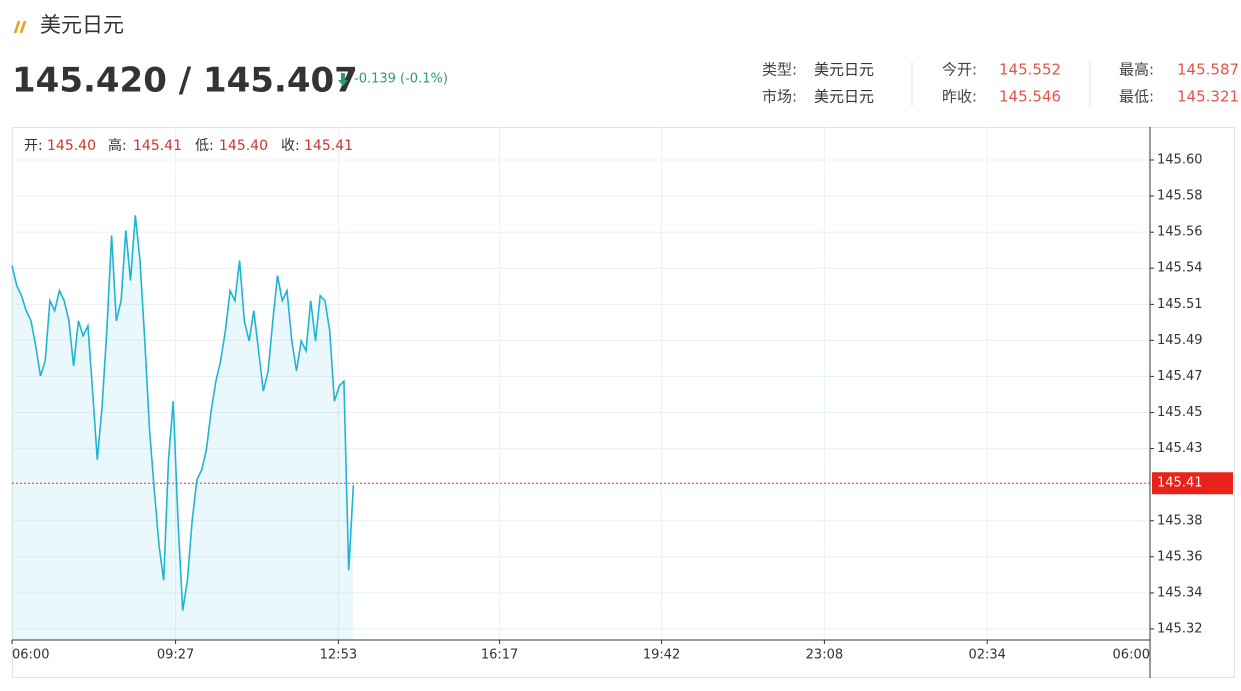 This screenshot has width=1241, height=691. I want to click on y-tick-label: 145.47, so click(1180, 376).